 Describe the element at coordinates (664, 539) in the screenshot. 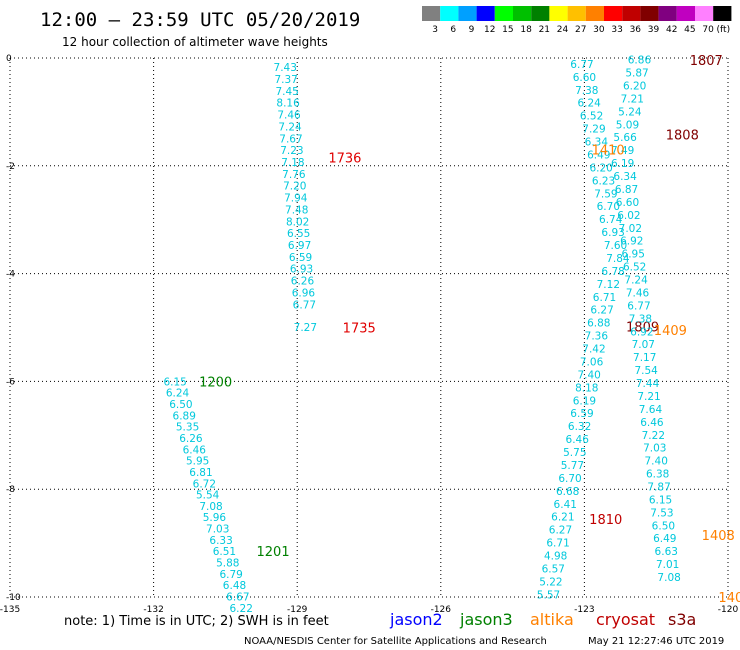

I see `wave-height-value: 6.49` at that location.